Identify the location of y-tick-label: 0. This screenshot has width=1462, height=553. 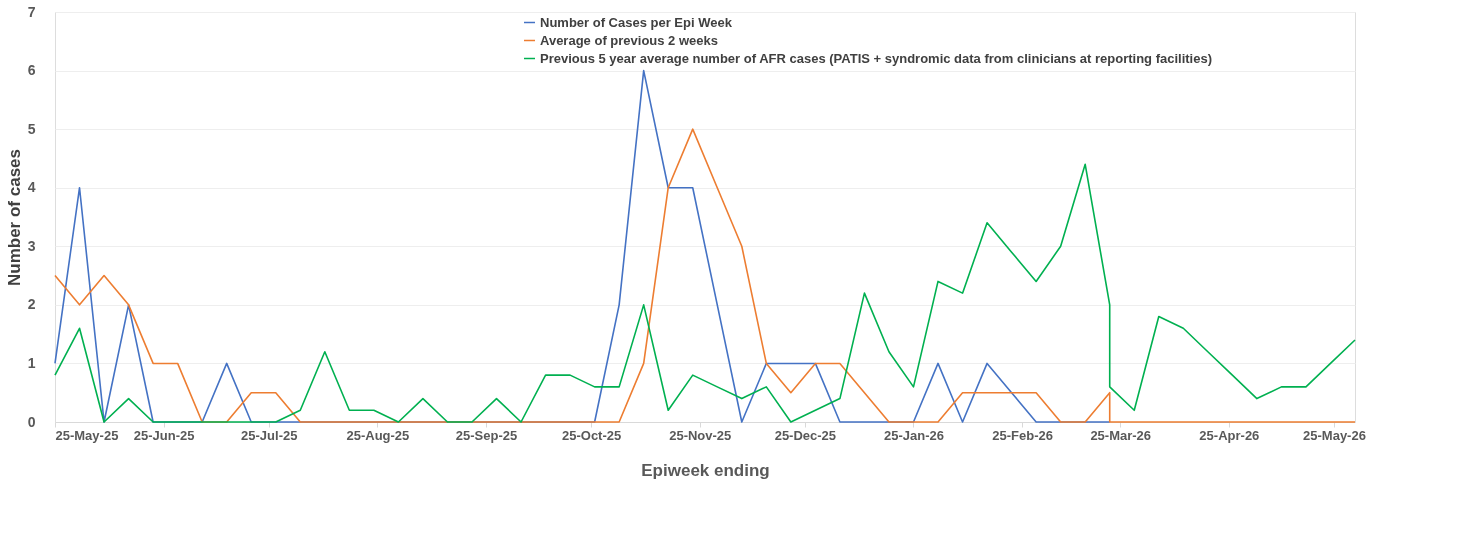
(31, 421).